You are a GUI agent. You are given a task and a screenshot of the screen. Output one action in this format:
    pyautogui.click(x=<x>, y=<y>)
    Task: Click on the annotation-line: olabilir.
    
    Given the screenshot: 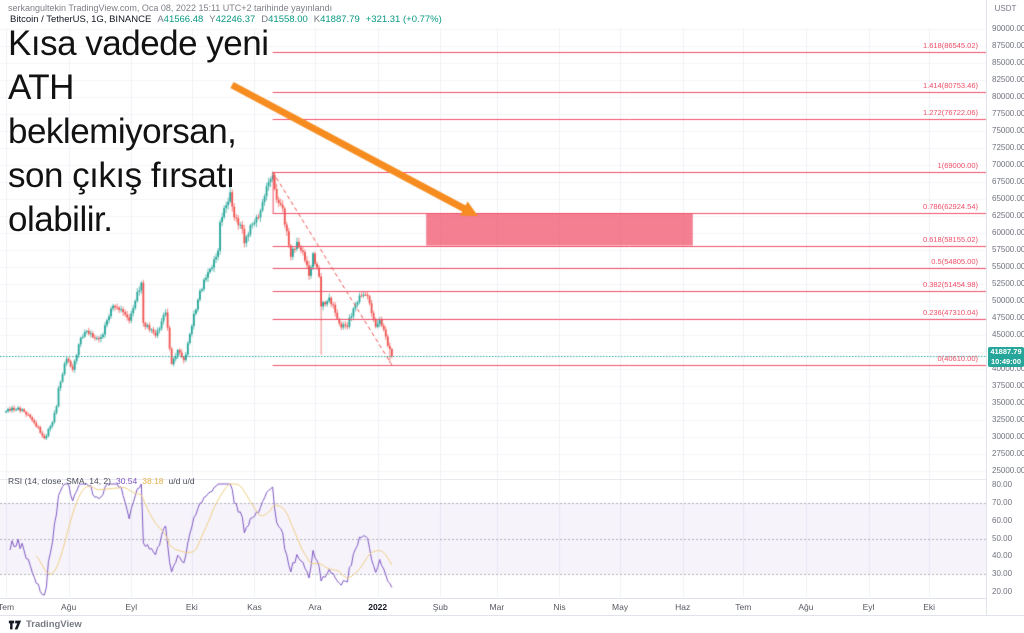 What is the action you would take?
    pyautogui.click(x=60, y=219)
    